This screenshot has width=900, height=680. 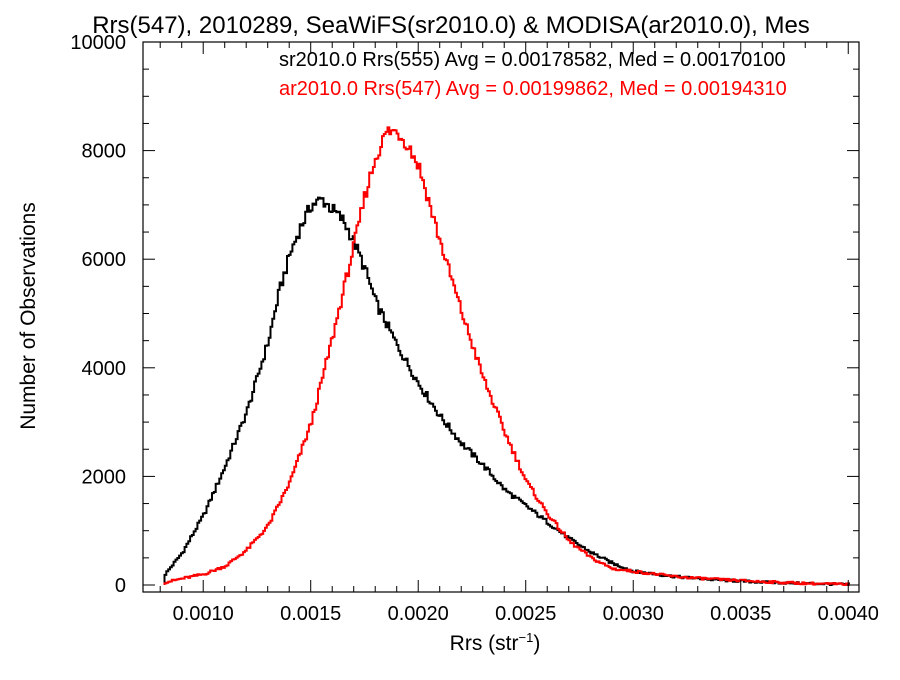 What do you see at coordinates (525, 614) in the screenshot?
I see `x-tick-label: 0.0025` at bounding box center [525, 614].